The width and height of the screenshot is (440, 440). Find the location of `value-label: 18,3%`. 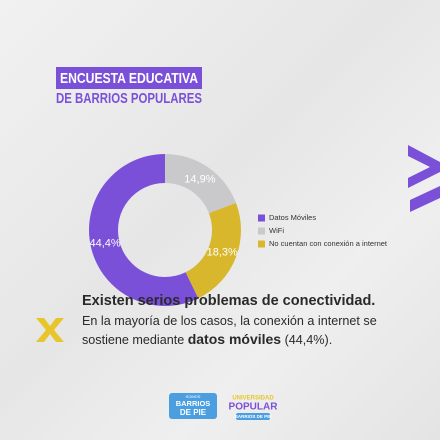

value-label: 18,3% is located at coordinates (222, 253).